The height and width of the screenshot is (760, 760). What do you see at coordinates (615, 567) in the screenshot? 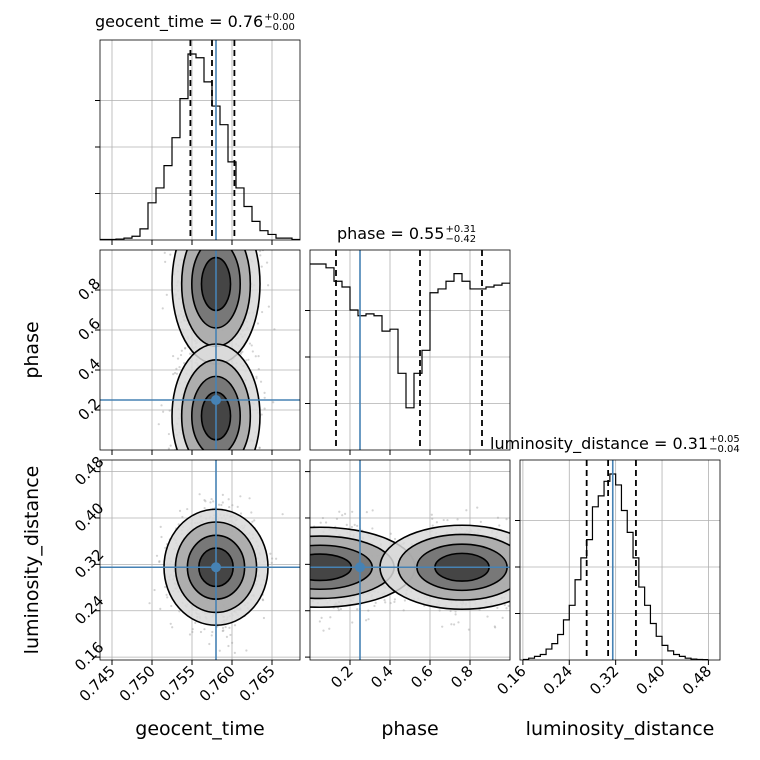
I see `histogram-luminosity_distance` at bounding box center [615, 567].